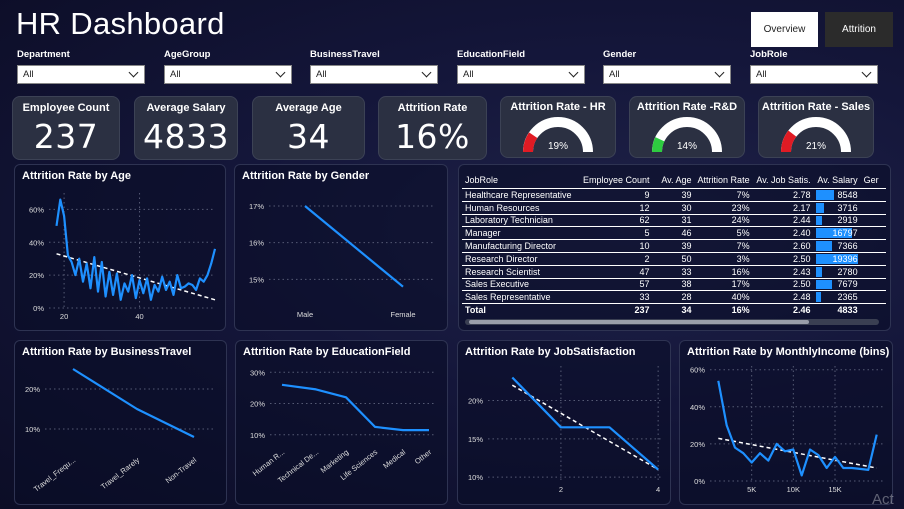  I want to click on table-cell: 38, so click(673, 285).